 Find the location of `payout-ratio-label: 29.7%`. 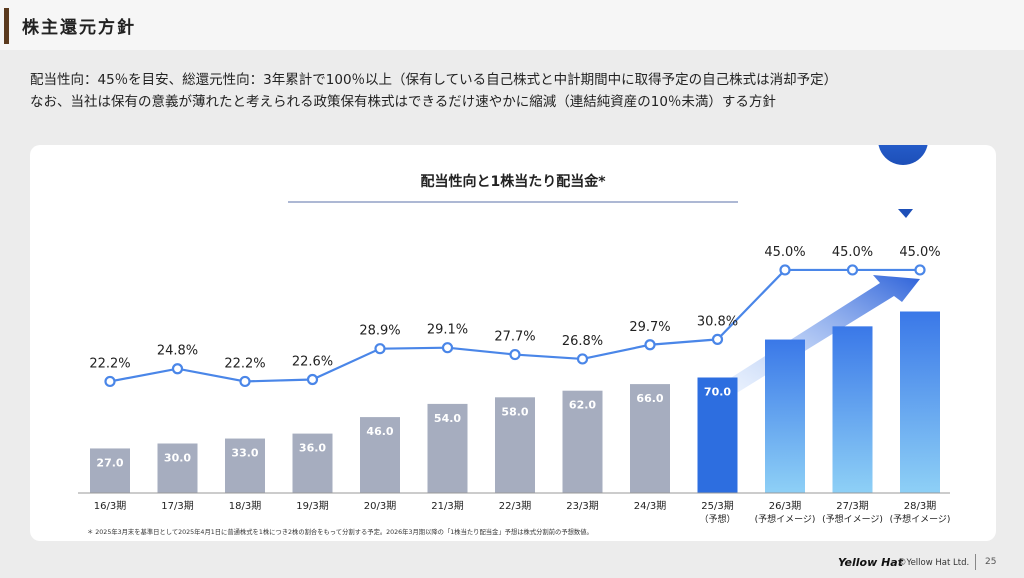

payout-ratio-label: 29.7% is located at coordinates (649, 327).